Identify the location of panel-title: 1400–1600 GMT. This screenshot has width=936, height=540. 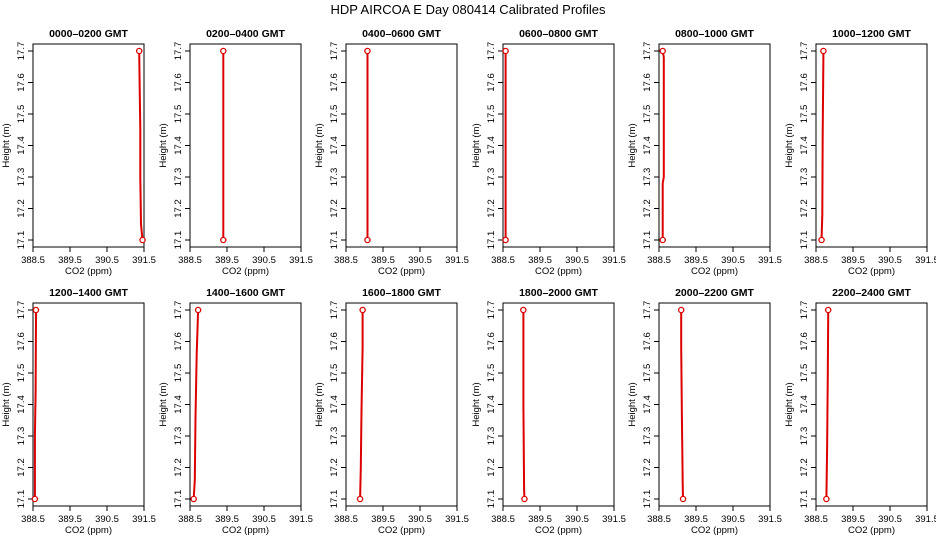
(245, 293).